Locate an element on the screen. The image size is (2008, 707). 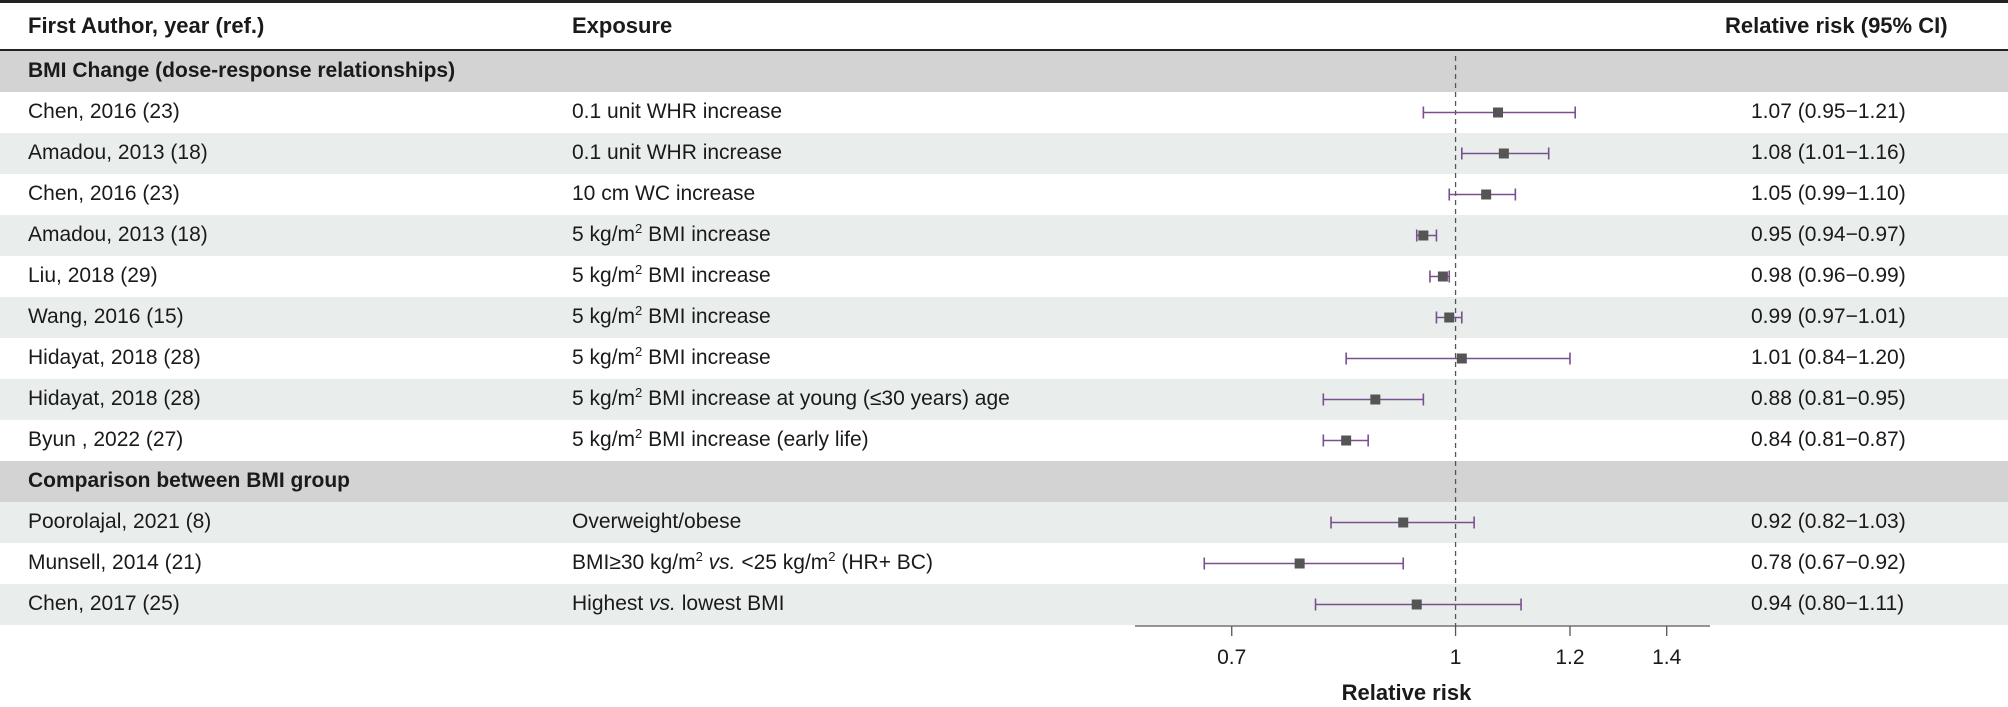
exposure-cell: Overweight/obese is located at coordinates (657, 521).